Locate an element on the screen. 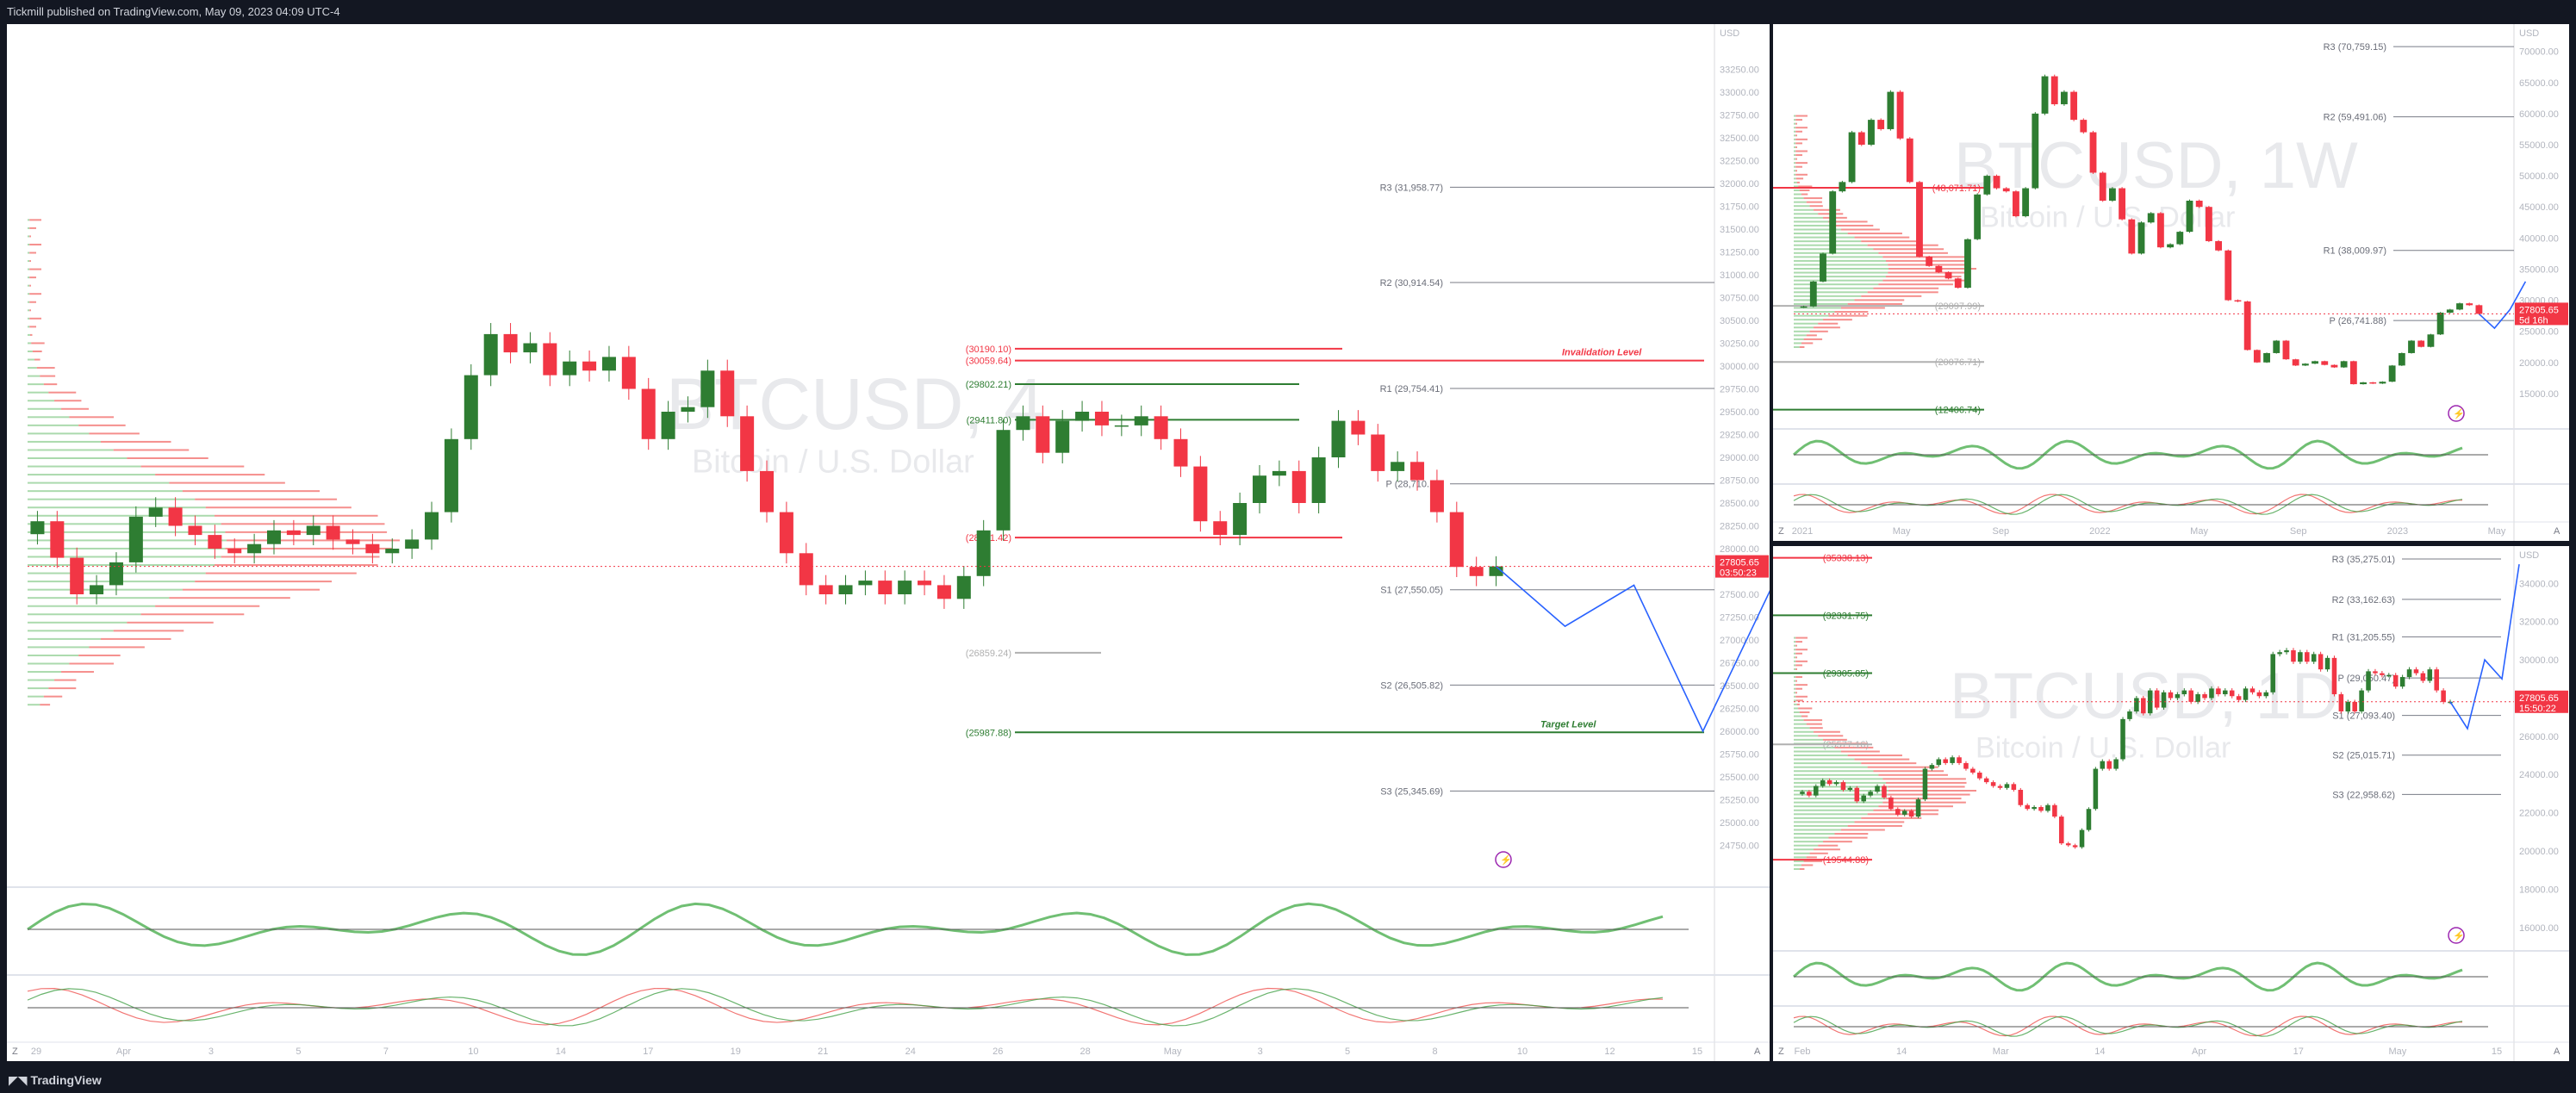  x-tick-label: Mar is located at coordinates (2001, 1051).